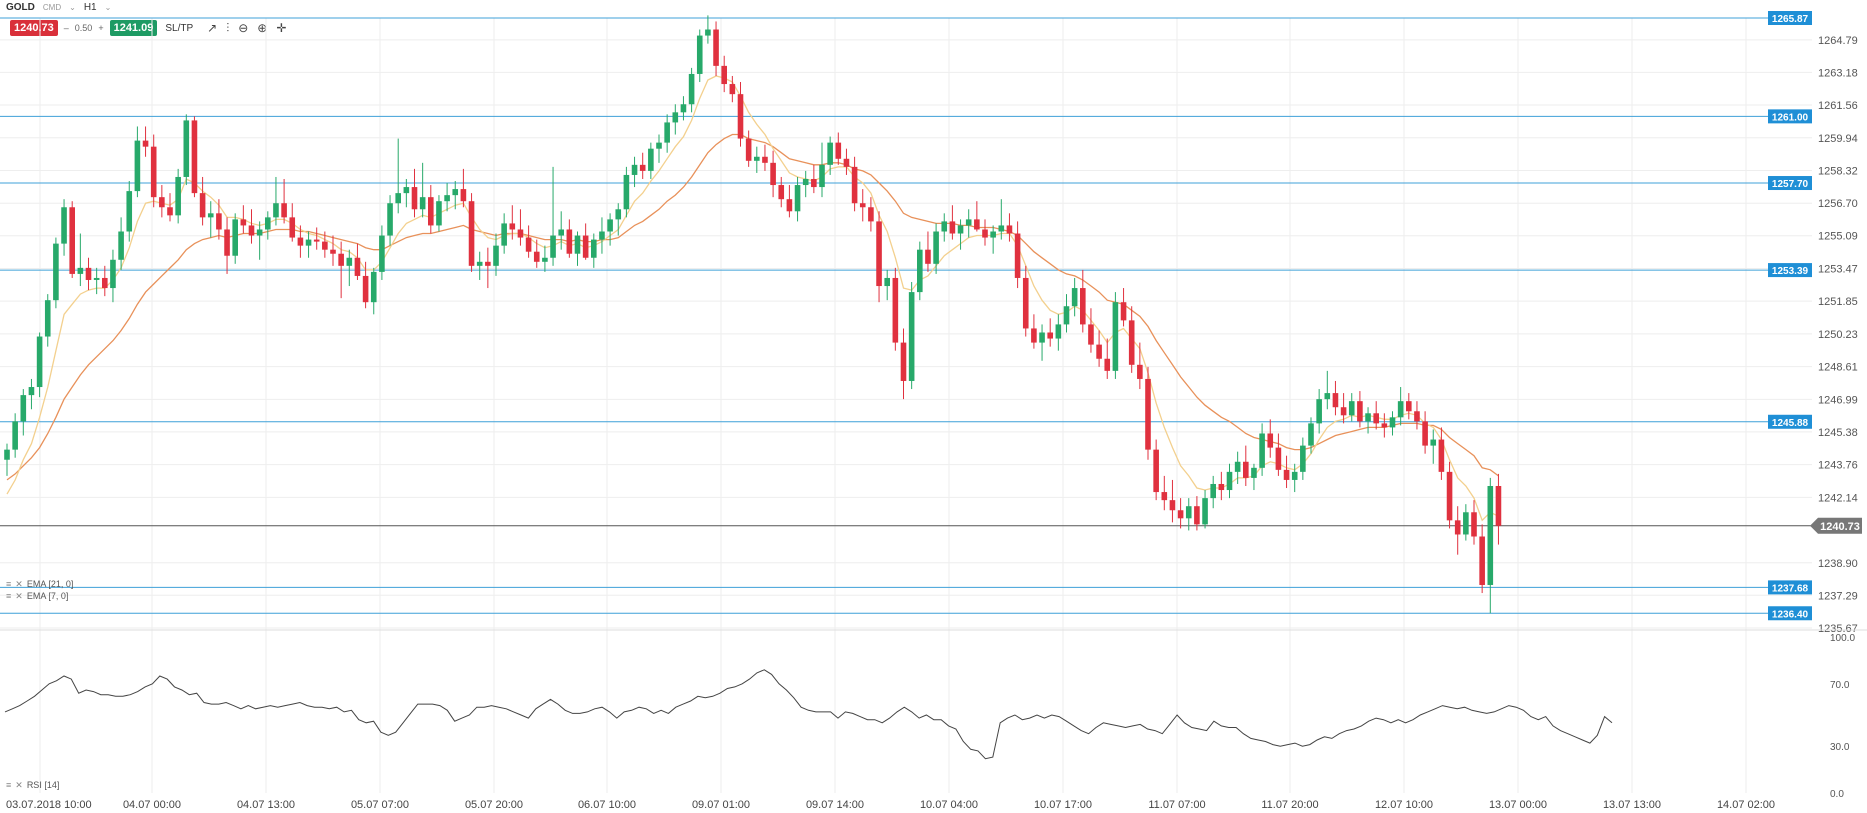  What do you see at coordinates (58, 7) in the screenshot?
I see `instrument-row: GOLD CMD ⌄ H1 ⌄` at bounding box center [58, 7].